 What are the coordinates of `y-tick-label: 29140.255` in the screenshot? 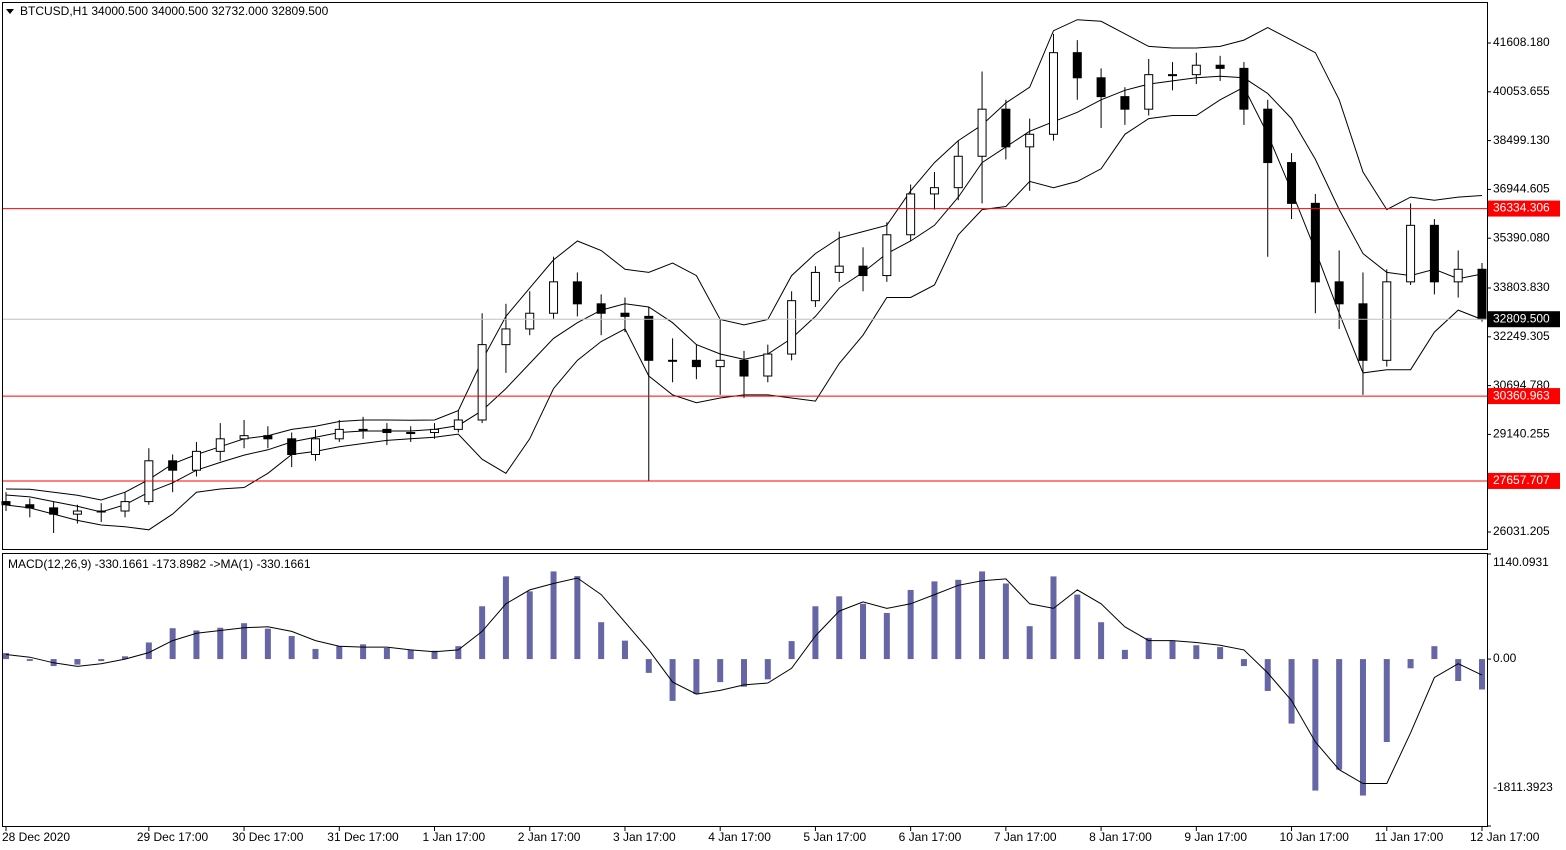 It's located at (1521, 434).